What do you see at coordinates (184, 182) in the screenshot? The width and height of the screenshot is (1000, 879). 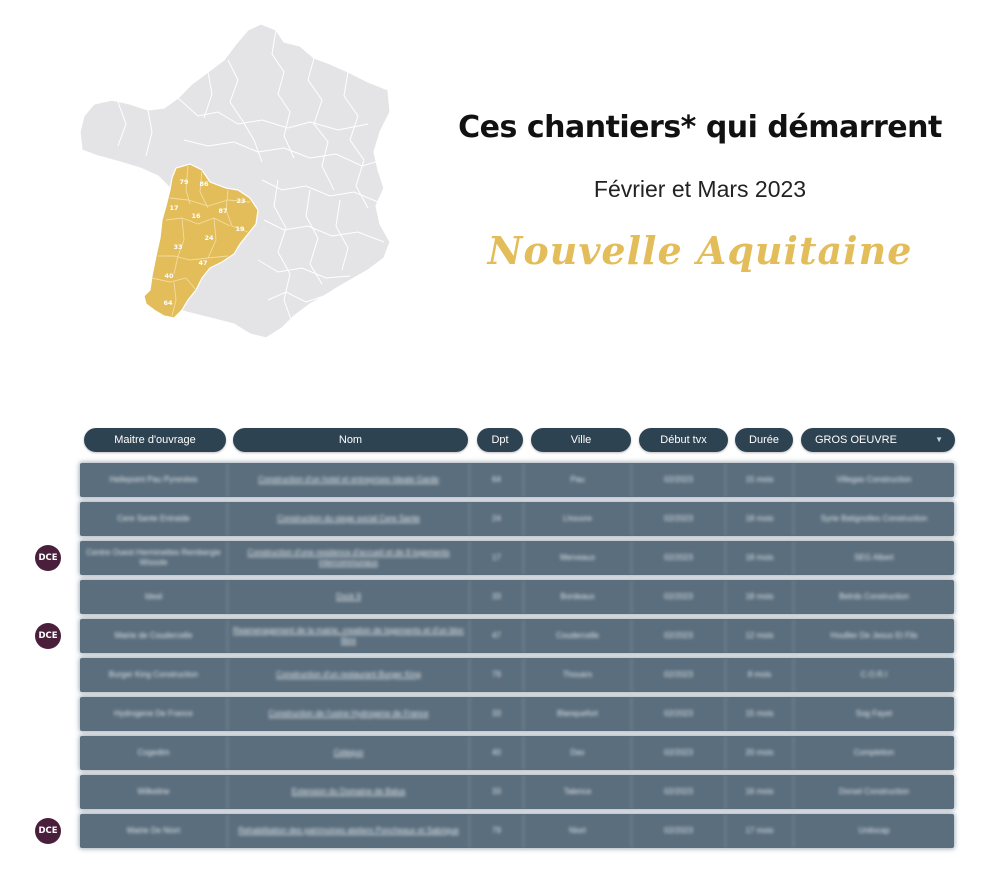 I see `dept-label-79: 79` at bounding box center [184, 182].